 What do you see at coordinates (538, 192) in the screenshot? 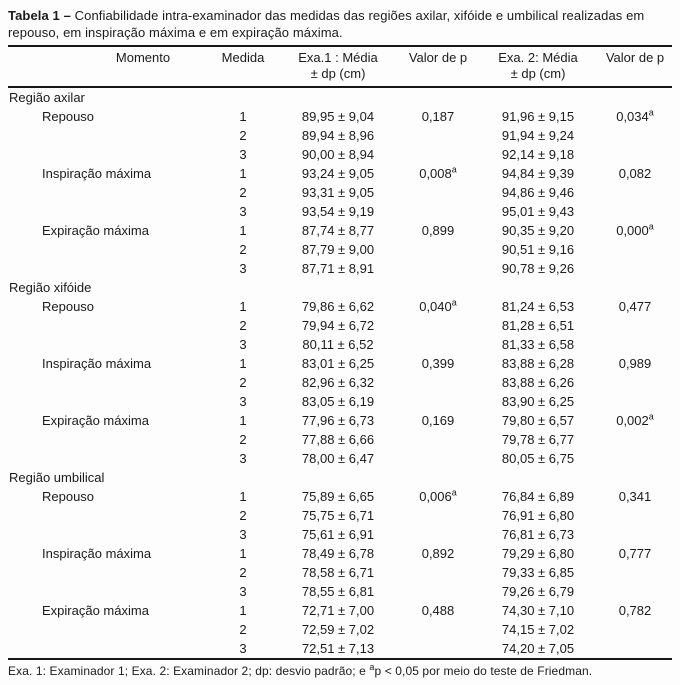
I see `exa2-mean-cell: 94,86 ± 9,46` at bounding box center [538, 192].